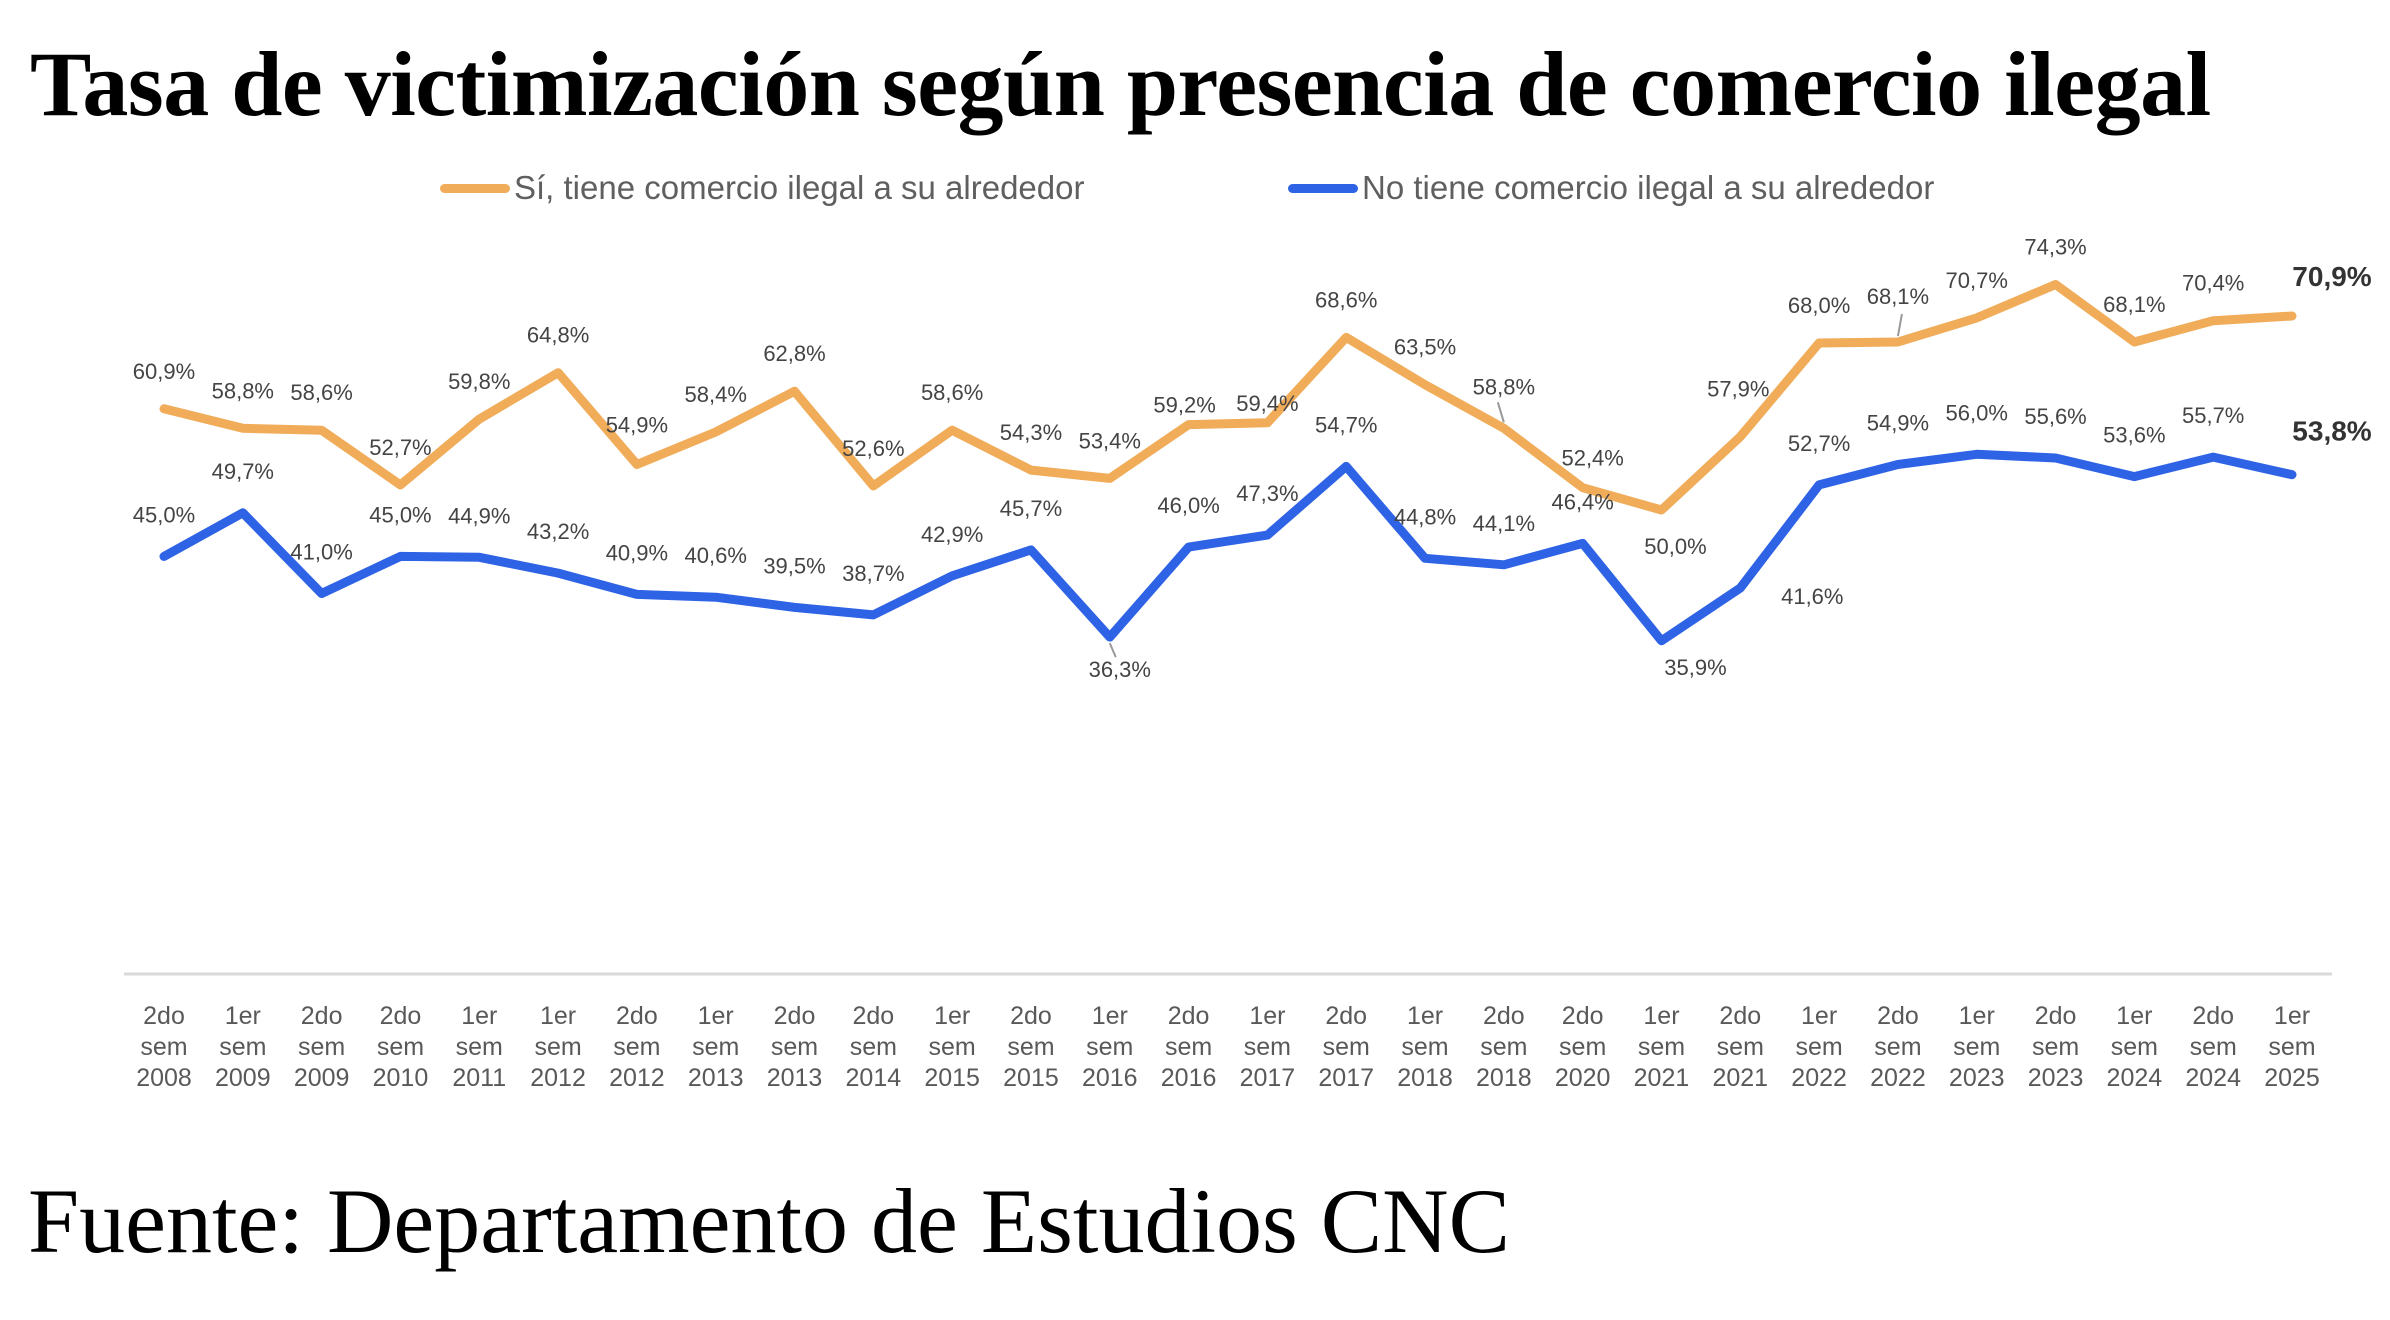 Image resolution: width=2390 pixels, height=1320 pixels. Describe the element at coordinates (479, 381) in the screenshot. I see `data-label-si-4: 59,8%` at that location.